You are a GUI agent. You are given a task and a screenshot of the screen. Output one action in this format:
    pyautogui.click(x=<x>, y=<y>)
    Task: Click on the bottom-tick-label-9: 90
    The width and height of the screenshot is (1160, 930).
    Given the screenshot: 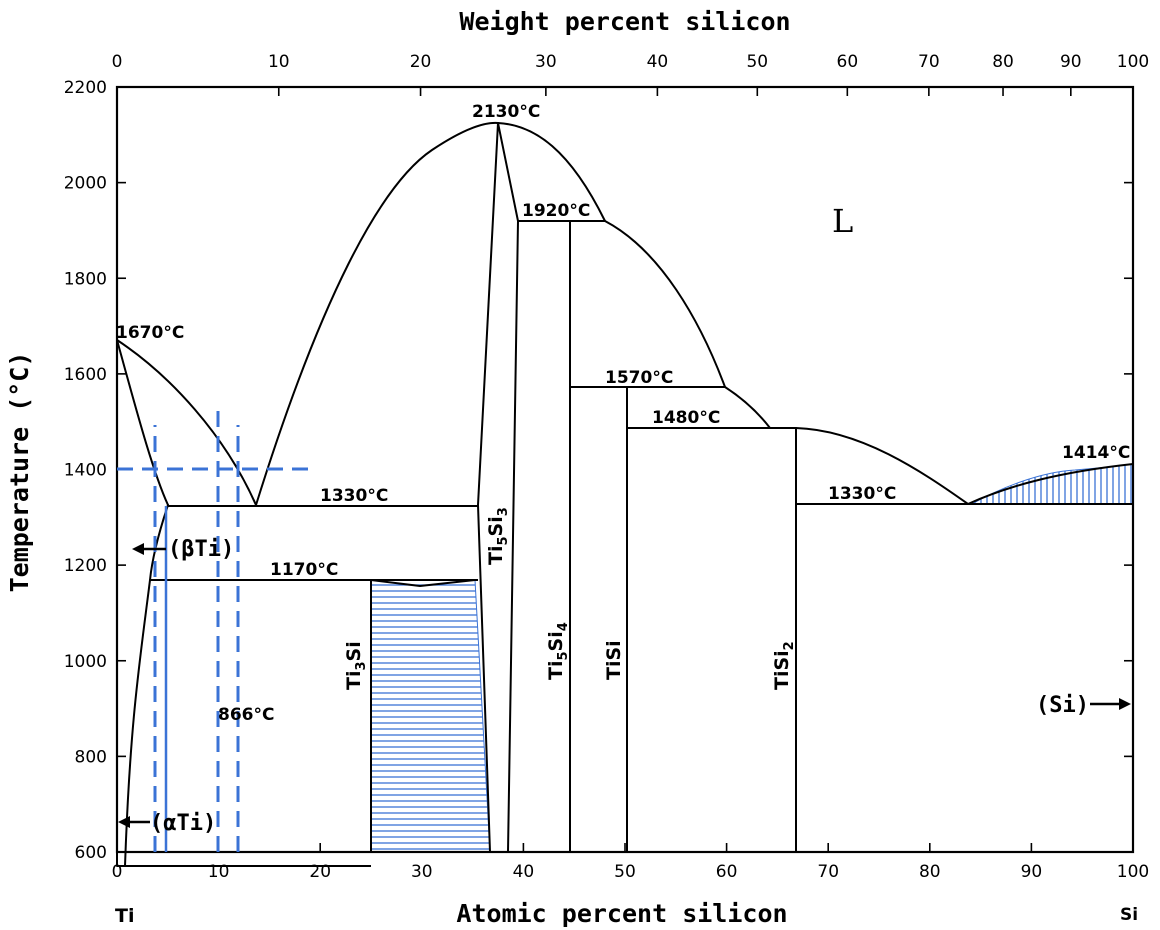 What is the action you would take?
    pyautogui.click(x=1032, y=872)
    